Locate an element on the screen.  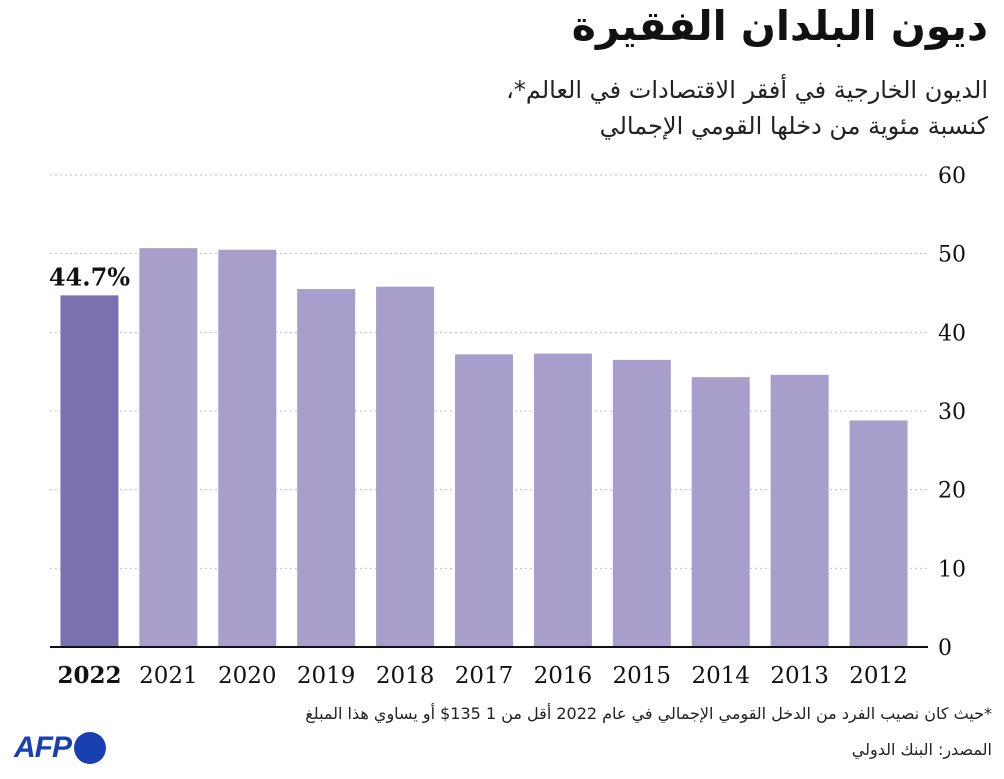
bar-2015 is located at coordinates (641, 503).